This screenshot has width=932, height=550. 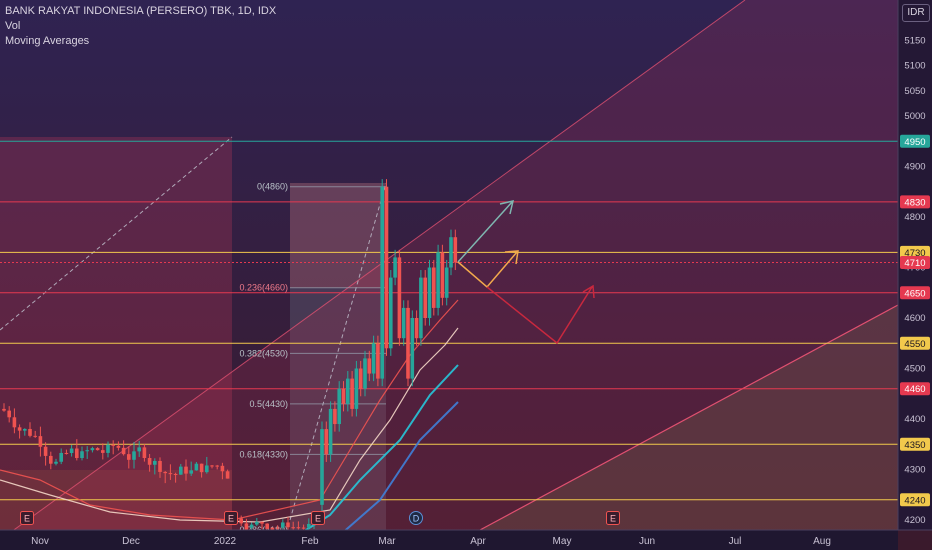 What do you see at coordinates (914, 419) in the screenshot?
I see `y-tick-4400: 4400` at bounding box center [914, 419].